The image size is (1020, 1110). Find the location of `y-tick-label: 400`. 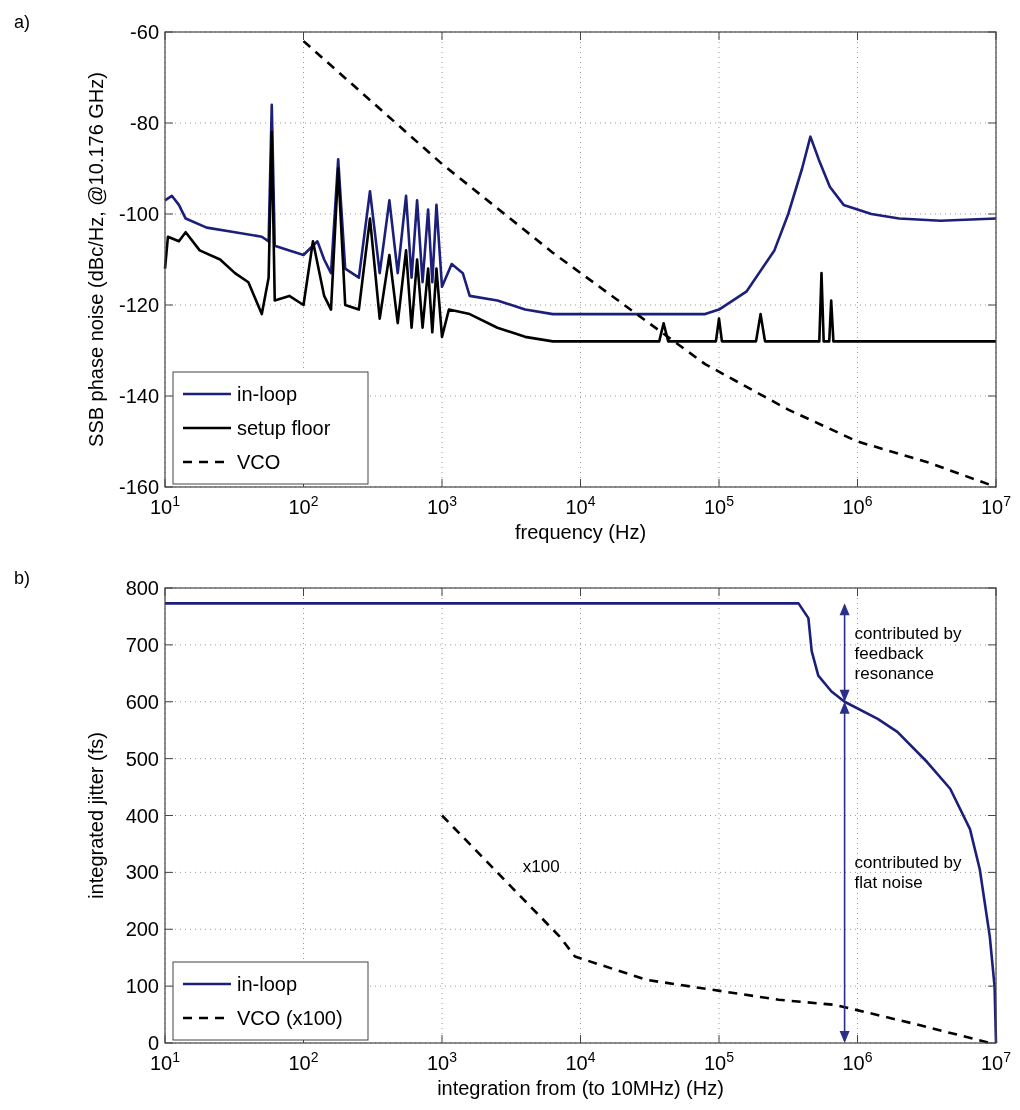

y-tick-label: 400 is located at coordinates (142, 815).